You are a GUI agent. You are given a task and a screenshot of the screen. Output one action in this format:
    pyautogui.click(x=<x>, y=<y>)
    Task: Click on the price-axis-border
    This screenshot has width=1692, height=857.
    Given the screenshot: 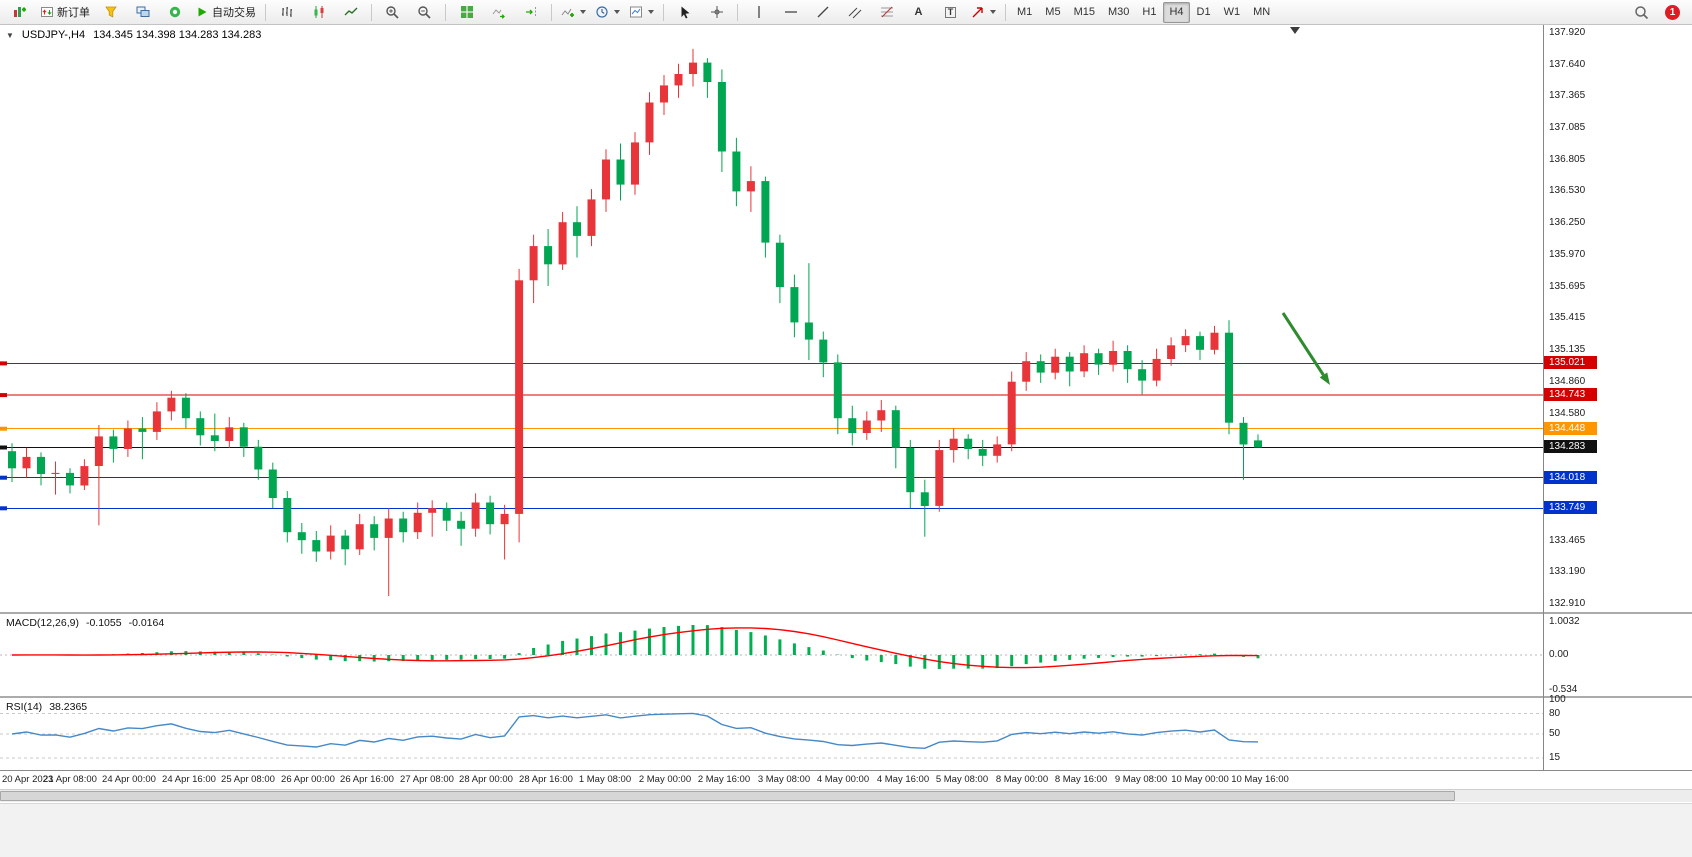 What is the action you would take?
    pyautogui.click(x=1543, y=397)
    